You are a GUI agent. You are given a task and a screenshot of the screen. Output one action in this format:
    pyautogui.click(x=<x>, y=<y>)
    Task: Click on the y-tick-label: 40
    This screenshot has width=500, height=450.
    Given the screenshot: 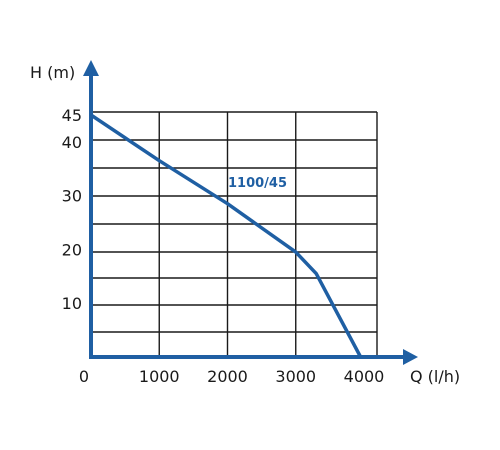 What is the action you would take?
    pyautogui.click(x=72, y=142)
    